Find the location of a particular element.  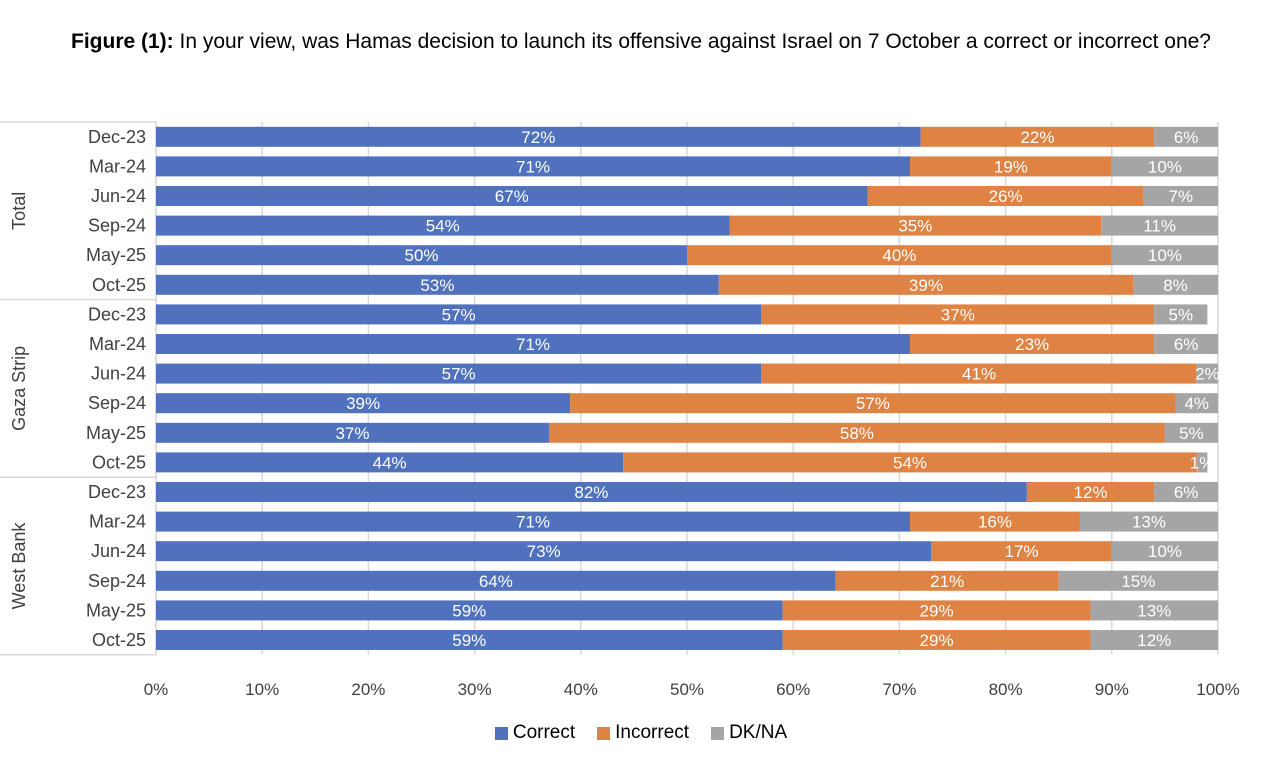

data-label: 23% is located at coordinates (1032, 344).